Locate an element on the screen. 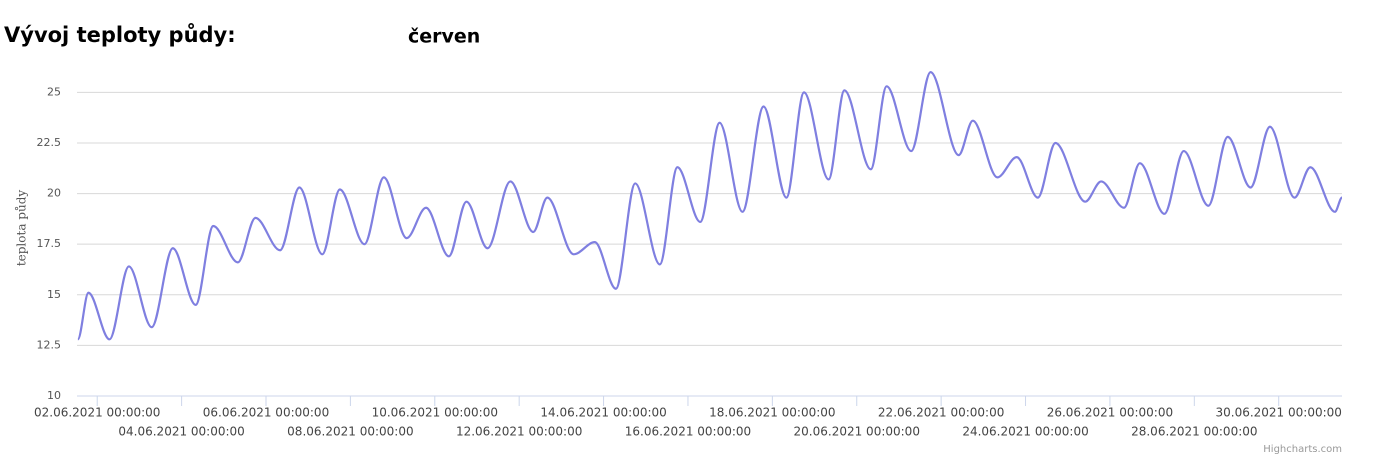 Image resolution: width=1391 pixels, height=476 pixels. x-tick-label: 08.06.2021 00:00:00 is located at coordinates (350, 432).